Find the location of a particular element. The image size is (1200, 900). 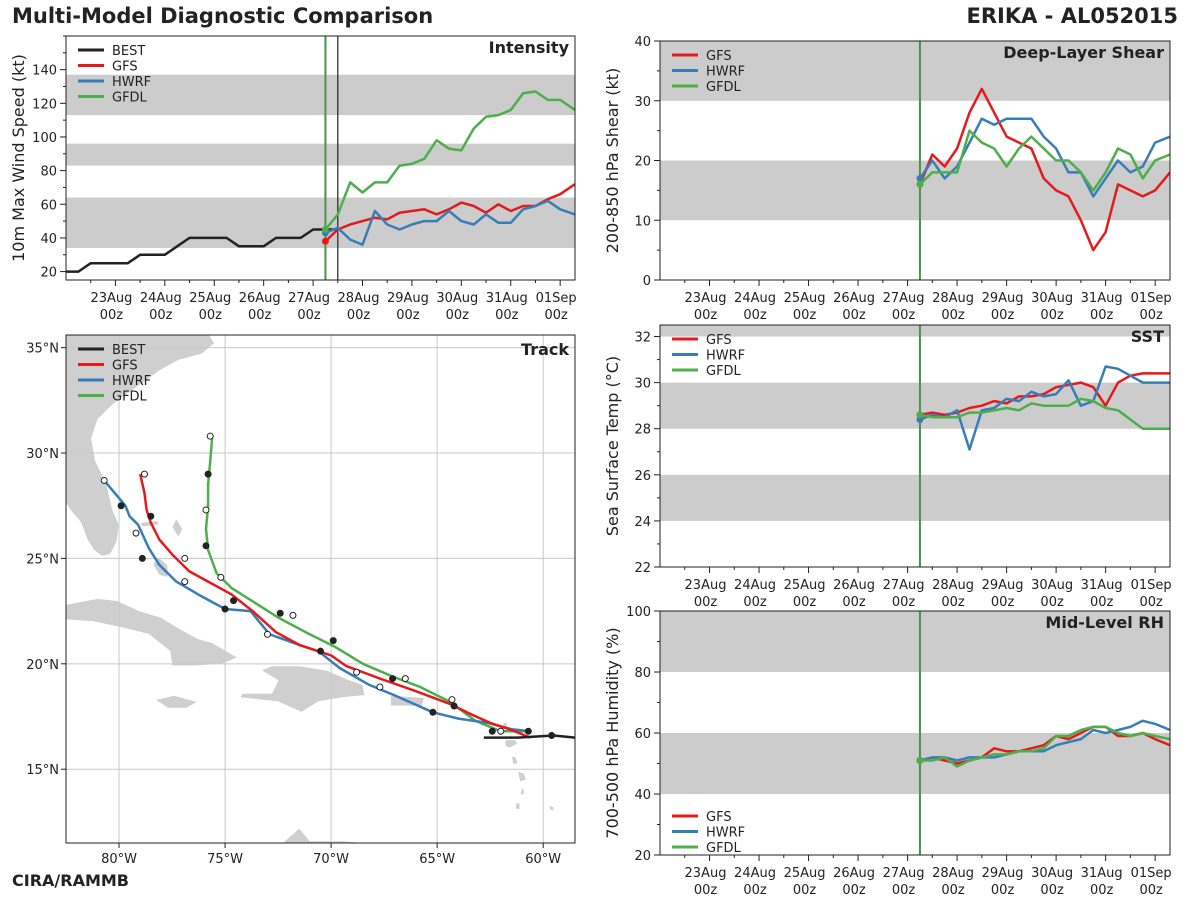

shear-xtick-label-day: 24Aug is located at coordinates (755, 298).